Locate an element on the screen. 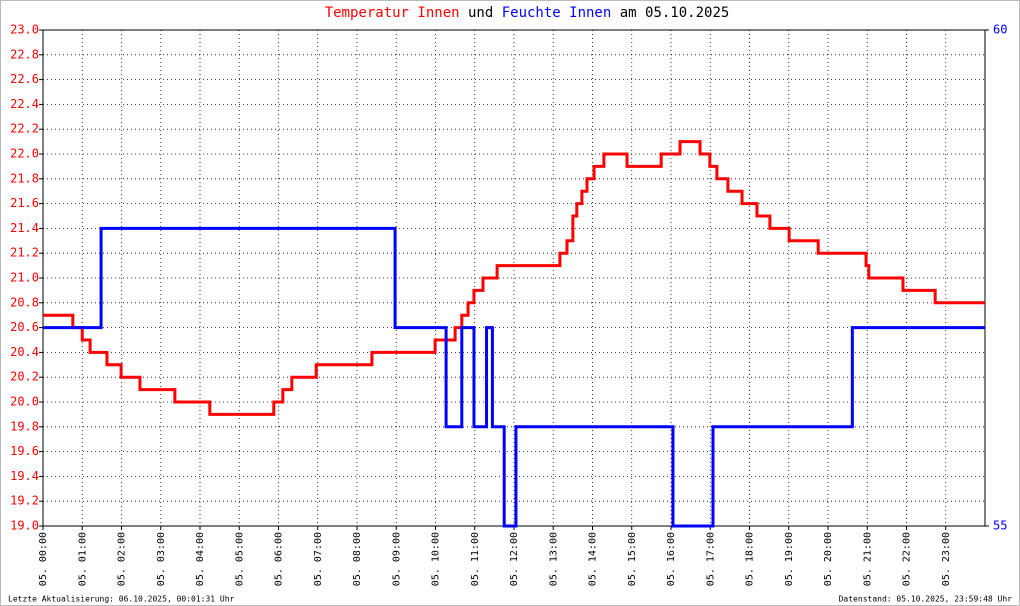  footer-right: Datenstand: 05.10.2025, 23:59:48 Uhr is located at coordinates (926, 599).